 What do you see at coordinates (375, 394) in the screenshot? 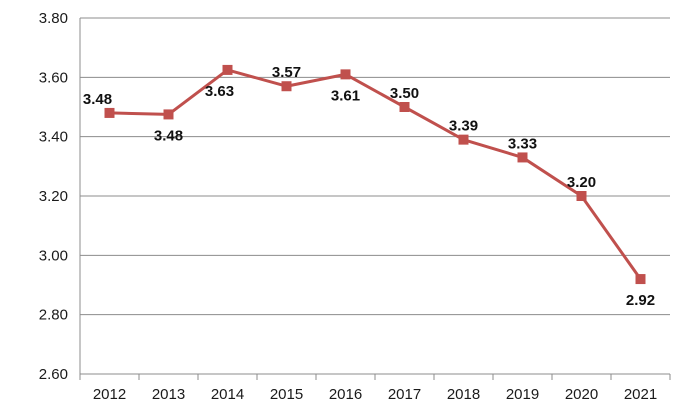
I see `x-tick-labels: 2012 2013 2014 2015 2016 2017 2018 2019 2020 2021` at bounding box center [375, 394].